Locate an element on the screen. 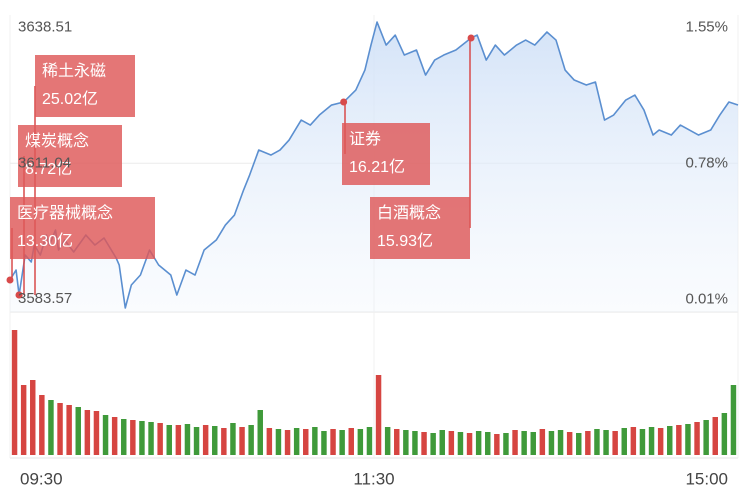  y-tick-label: 3638.51 is located at coordinates (45, 26).